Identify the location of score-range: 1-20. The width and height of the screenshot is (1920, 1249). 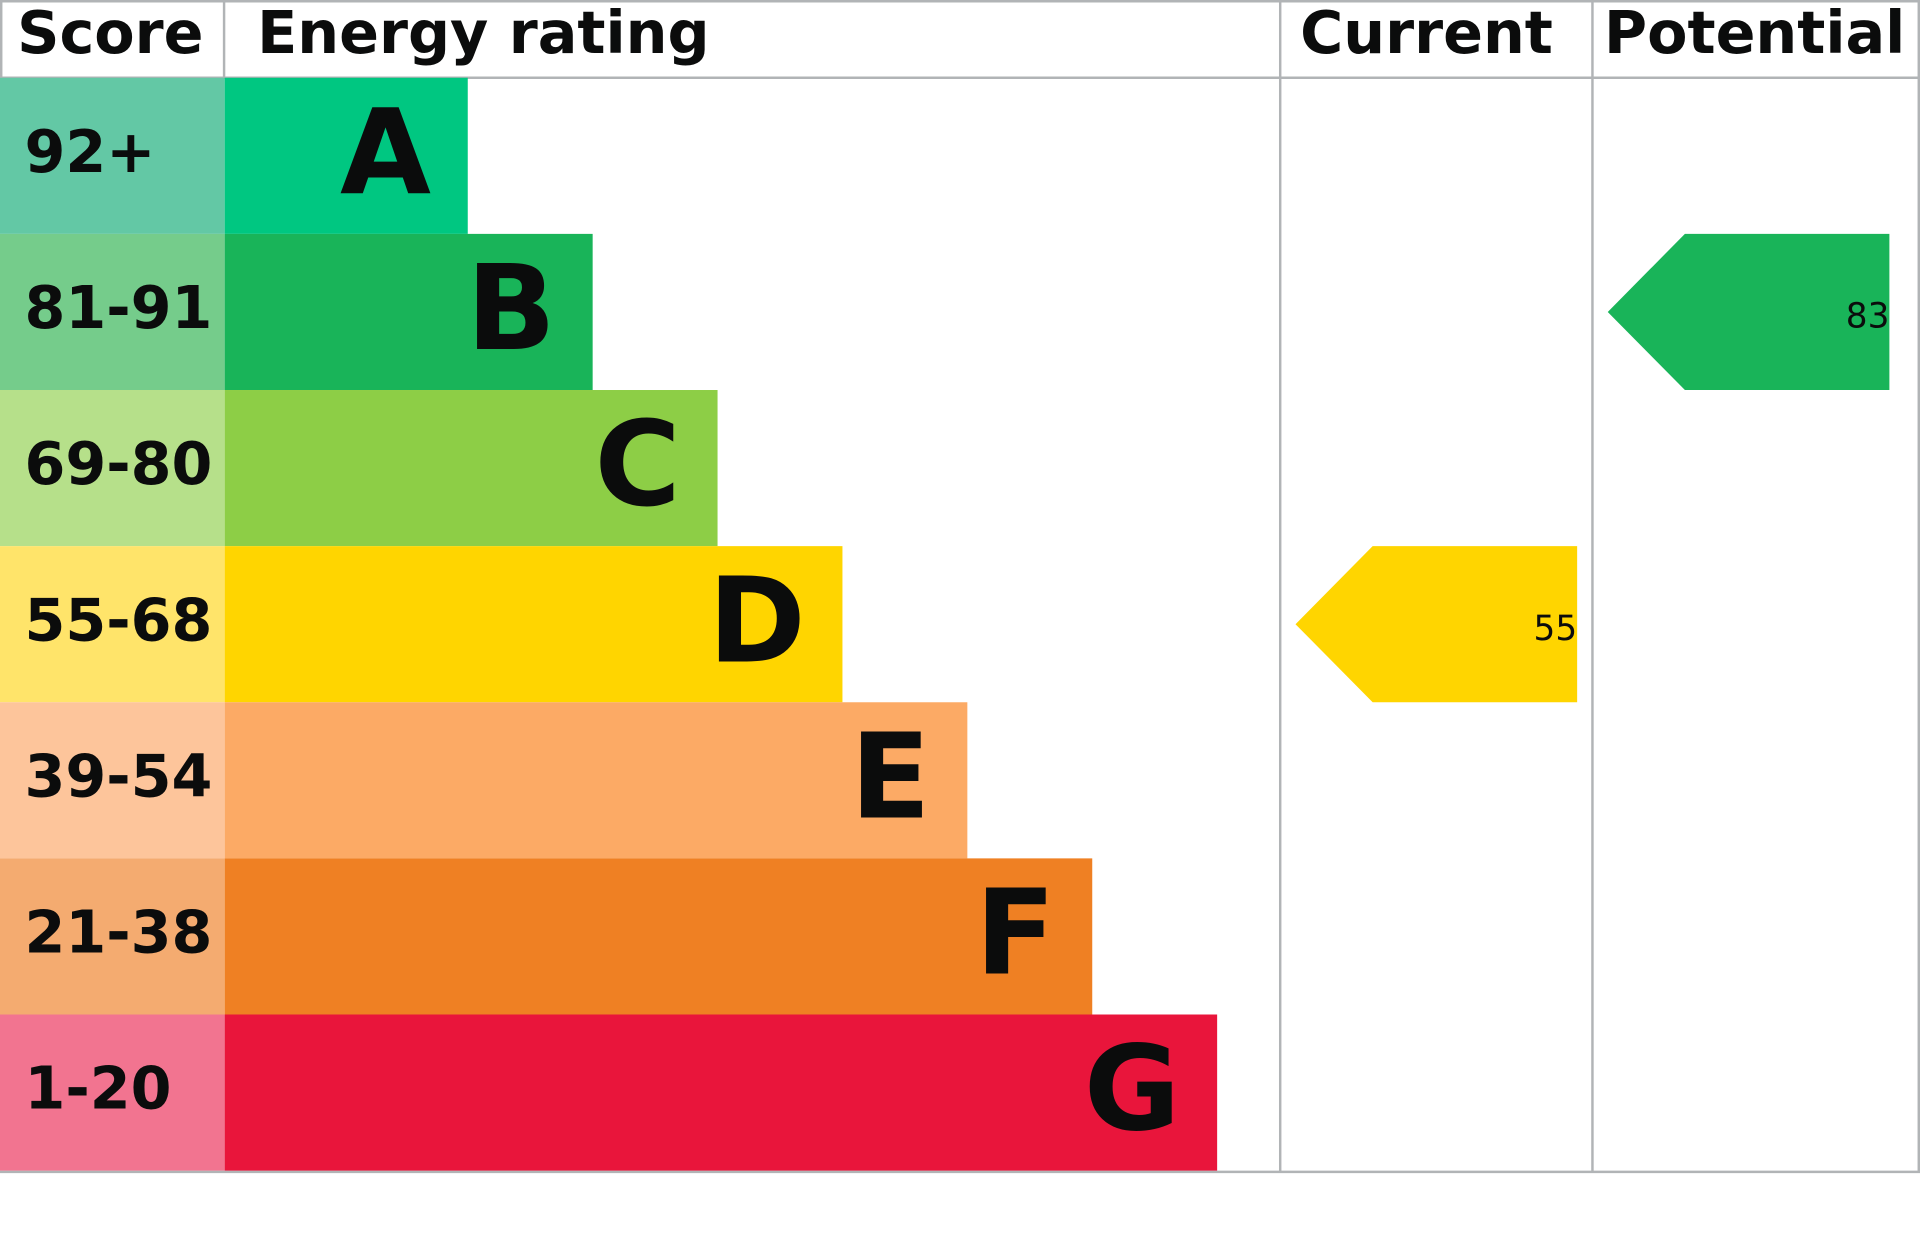
(97, 1088).